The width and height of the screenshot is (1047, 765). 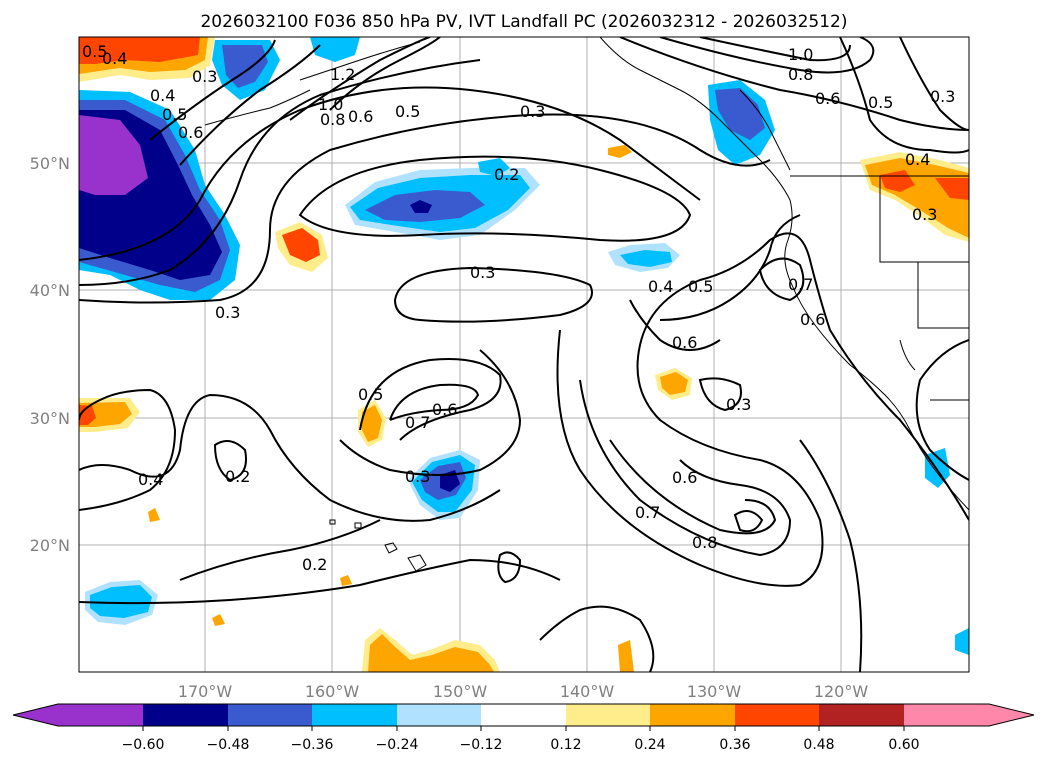 What do you see at coordinates (841, 691) in the screenshot?
I see `lon-label: 120°W` at bounding box center [841, 691].